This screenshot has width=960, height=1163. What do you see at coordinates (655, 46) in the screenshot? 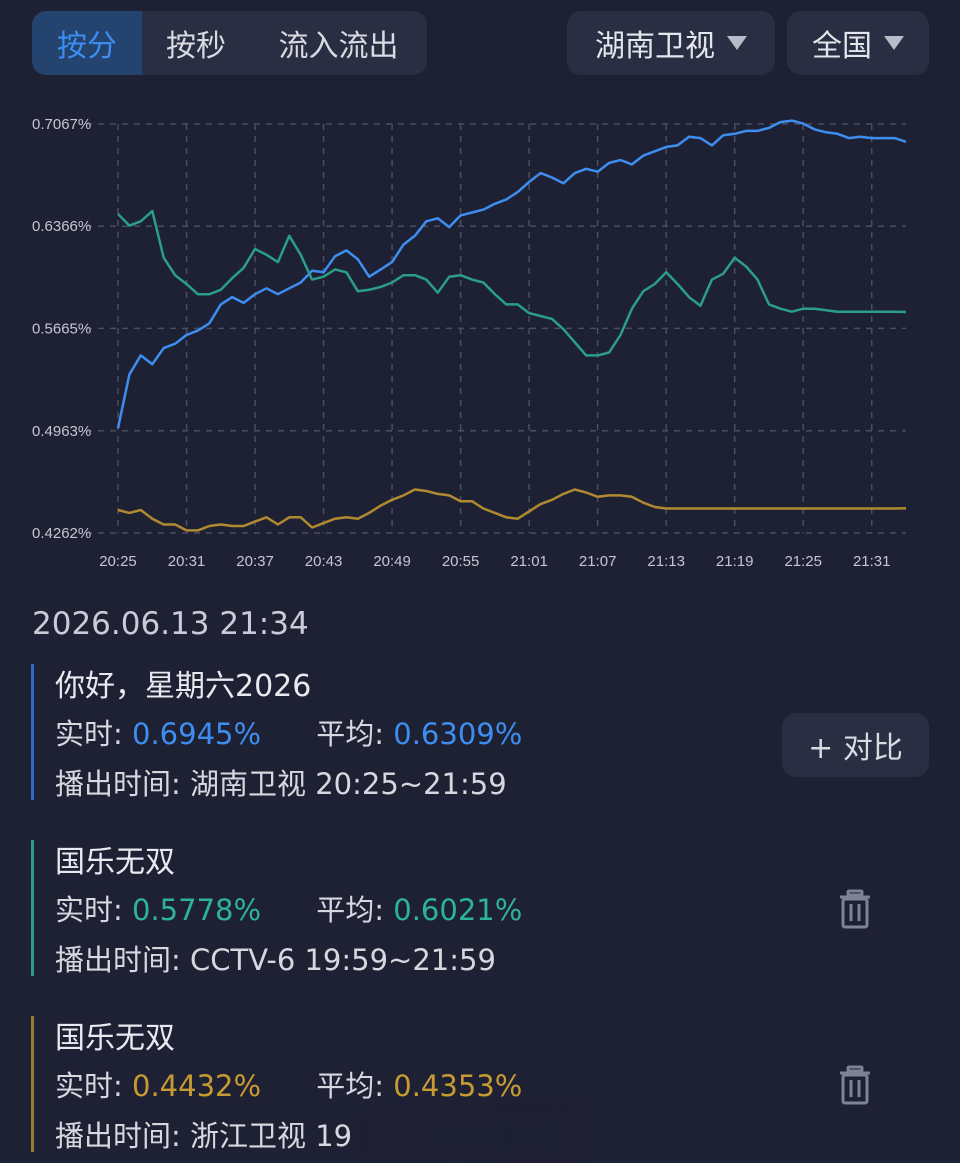
I see `channel-select-label: 湖南卫视` at bounding box center [655, 46].